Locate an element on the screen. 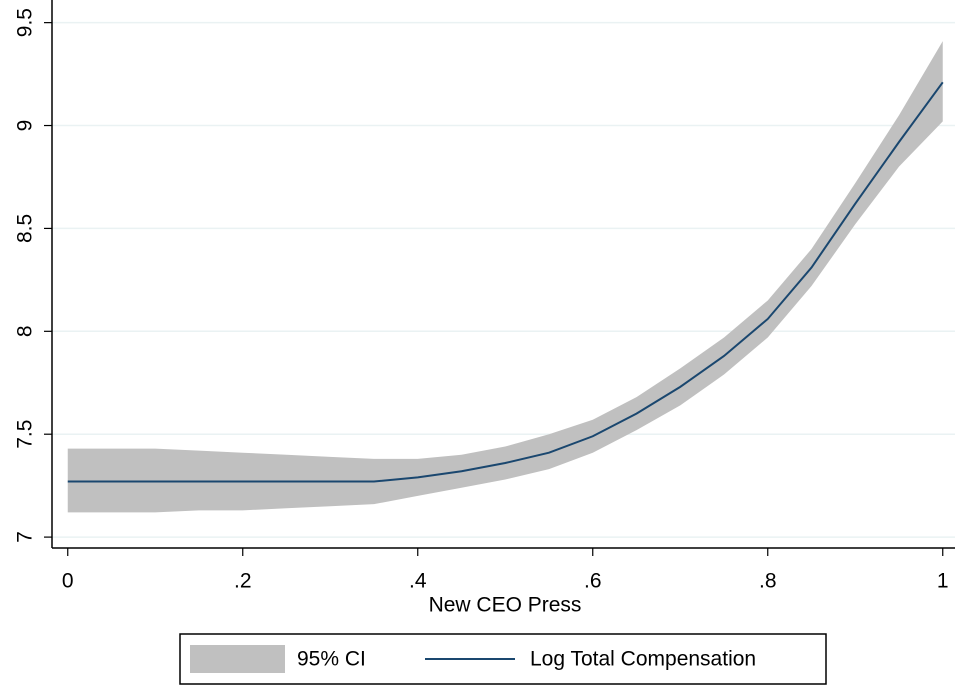  x-tick-label: .8 is located at coordinates (768, 581).